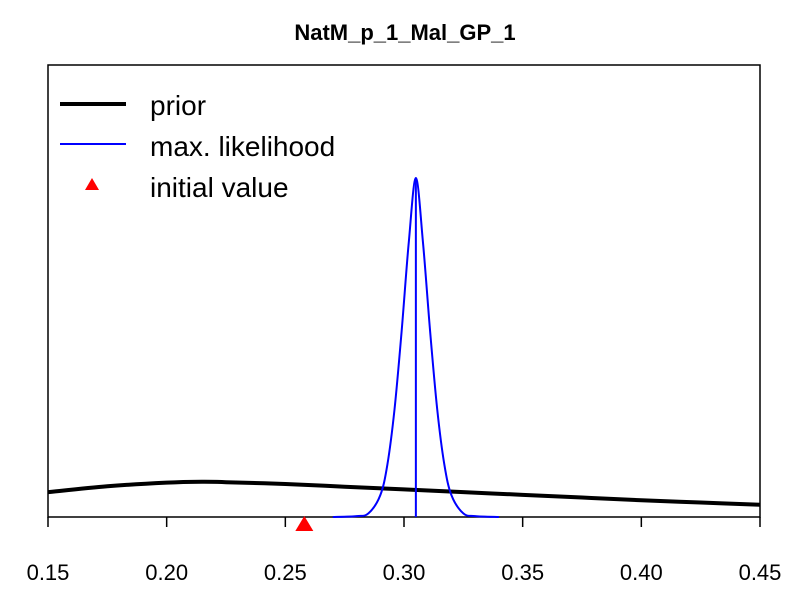 Image resolution: width=793 pixels, height=601 pixels. What do you see at coordinates (404, 493) in the screenshot?
I see `series-prior-line` at bounding box center [404, 493].